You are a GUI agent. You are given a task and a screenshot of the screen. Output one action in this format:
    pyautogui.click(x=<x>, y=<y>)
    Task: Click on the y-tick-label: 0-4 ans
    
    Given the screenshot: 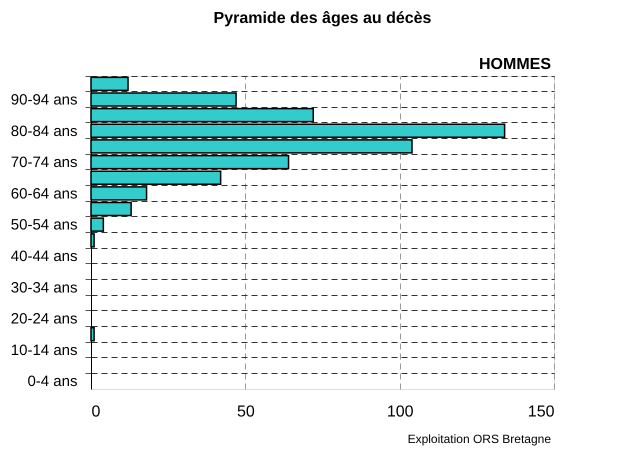 What is the action you would take?
    pyautogui.click(x=52, y=381)
    